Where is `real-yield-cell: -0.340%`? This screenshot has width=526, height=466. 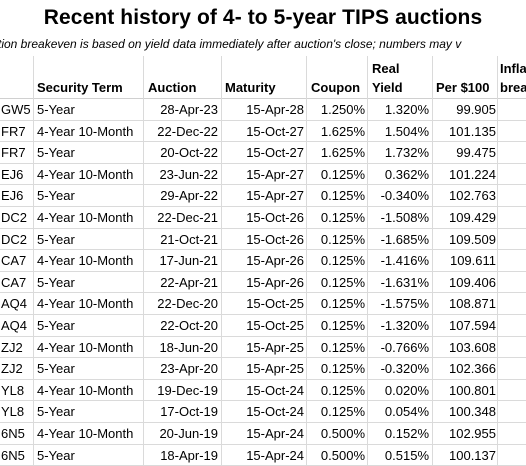 real-yield-cell: -0.340% is located at coordinates (398, 195).